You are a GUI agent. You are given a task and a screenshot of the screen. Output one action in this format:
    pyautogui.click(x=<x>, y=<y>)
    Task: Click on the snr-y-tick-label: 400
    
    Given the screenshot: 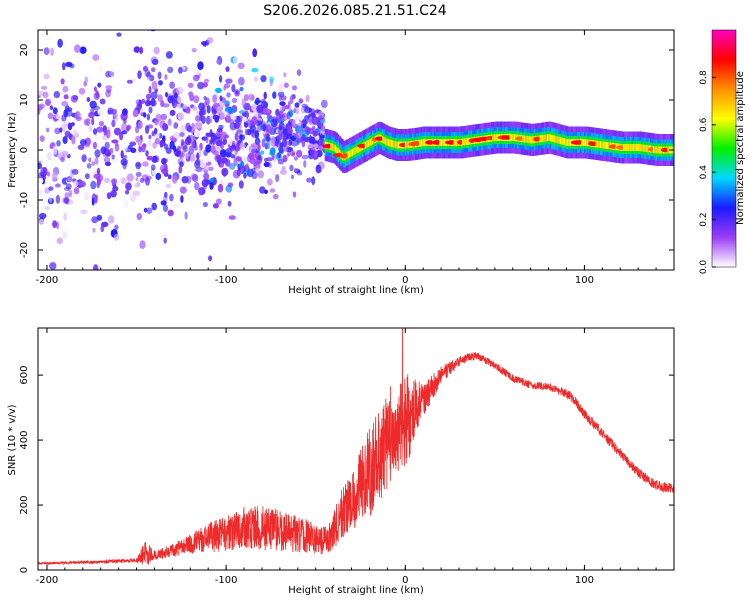 What is the action you would take?
    pyautogui.click(x=24, y=440)
    